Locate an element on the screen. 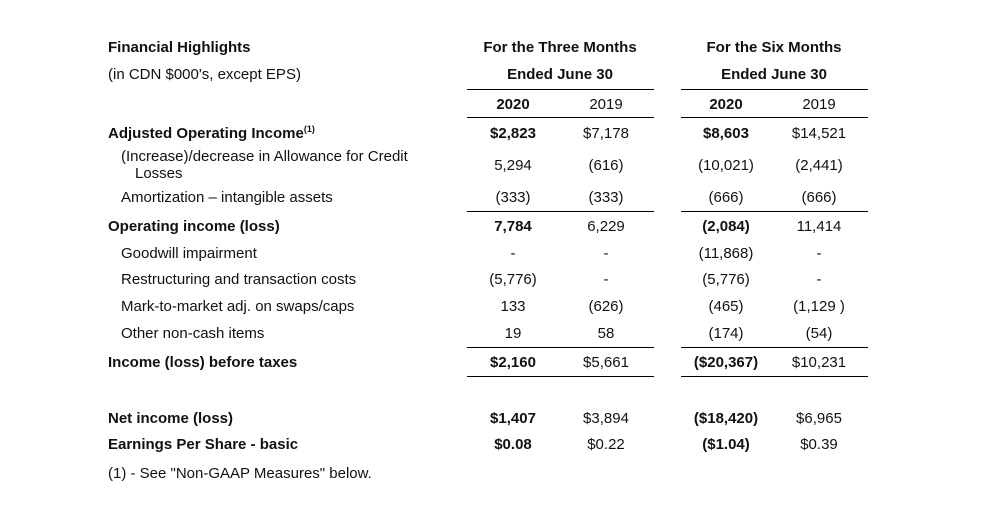 This screenshot has height=526, width=994. row-value: $0.22 is located at coordinates (606, 444).